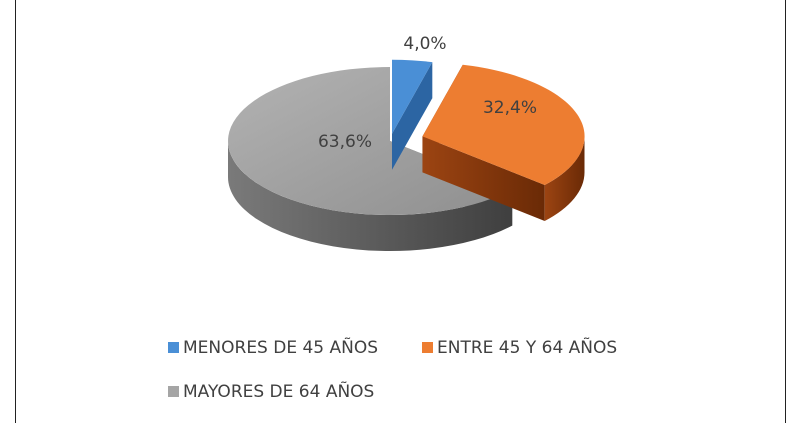 This screenshot has height=423, width=800. What do you see at coordinates (278, 391) in the screenshot?
I see `legend-label: MAYORES DE 64 AÑOS` at bounding box center [278, 391].